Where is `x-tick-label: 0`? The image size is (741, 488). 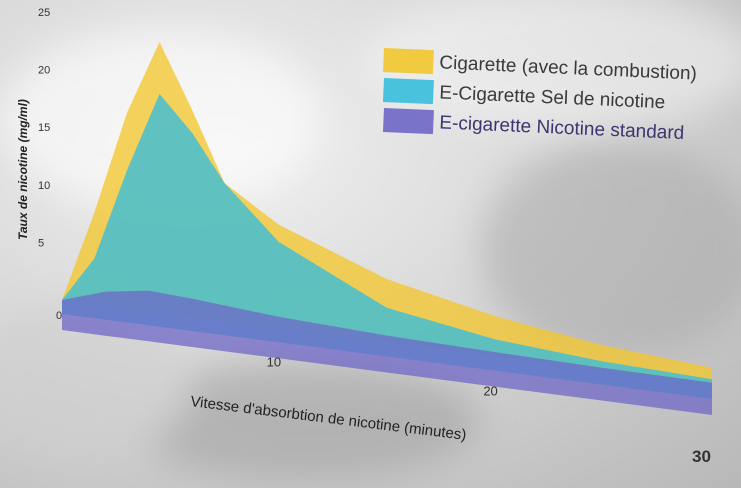 x-tick-label: 0 is located at coordinates (59, 316).